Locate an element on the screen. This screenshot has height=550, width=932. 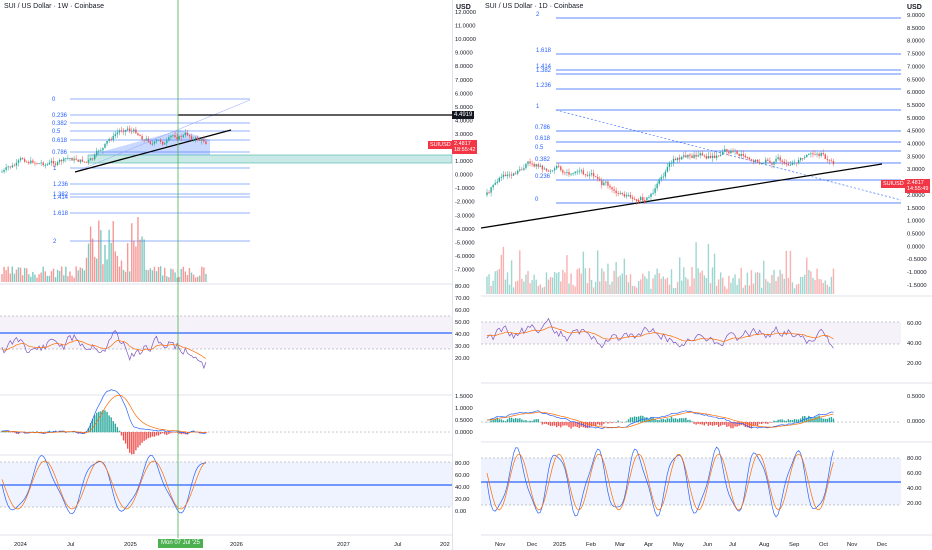
last-price: 2.4817 is located at coordinates (462, 144).